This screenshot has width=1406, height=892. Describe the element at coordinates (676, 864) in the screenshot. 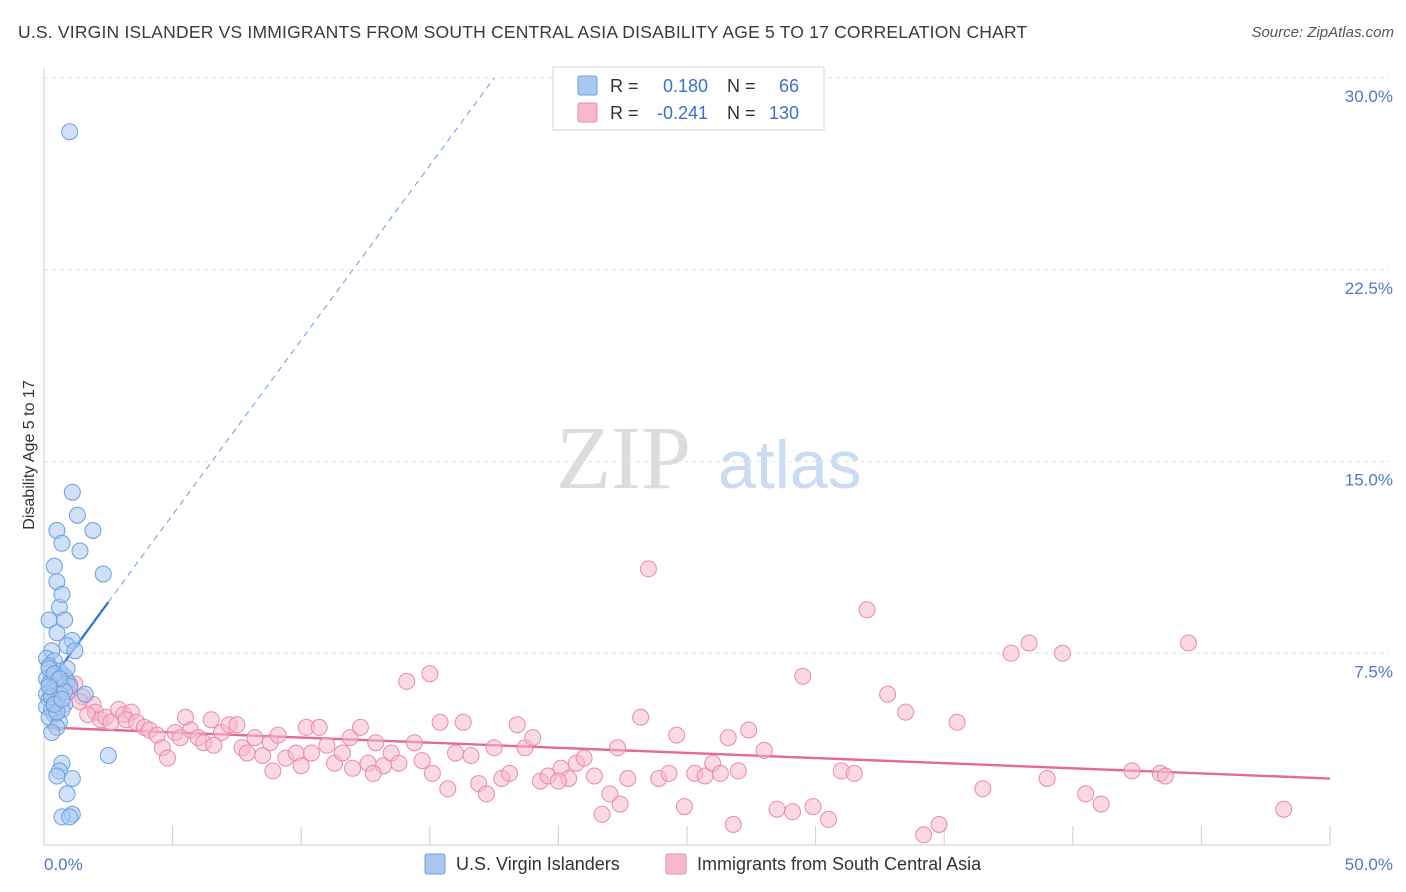

I see `legend-bottom-swatch-pink` at that location.